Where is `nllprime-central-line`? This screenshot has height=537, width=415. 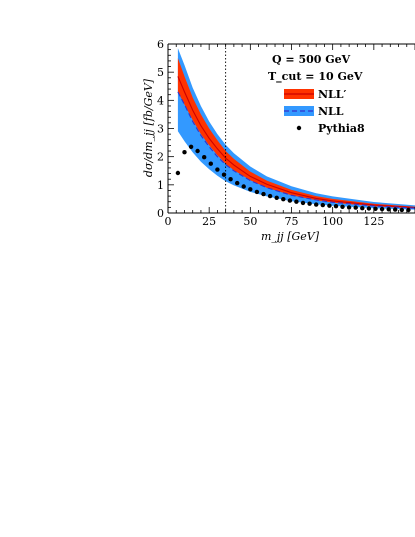
nllprime-central-line is located at coordinates (296, 142).